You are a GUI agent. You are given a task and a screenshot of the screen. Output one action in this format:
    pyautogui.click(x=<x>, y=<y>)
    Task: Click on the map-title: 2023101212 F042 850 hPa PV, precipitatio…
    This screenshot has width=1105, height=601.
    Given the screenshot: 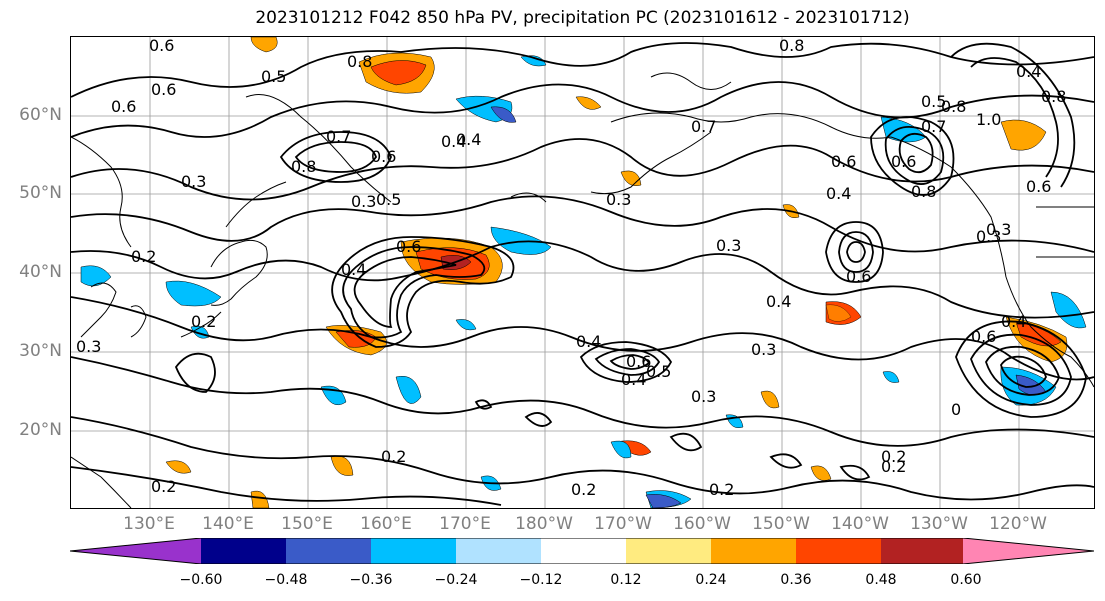 What is the action you would take?
    pyautogui.click(x=582, y=18)
    